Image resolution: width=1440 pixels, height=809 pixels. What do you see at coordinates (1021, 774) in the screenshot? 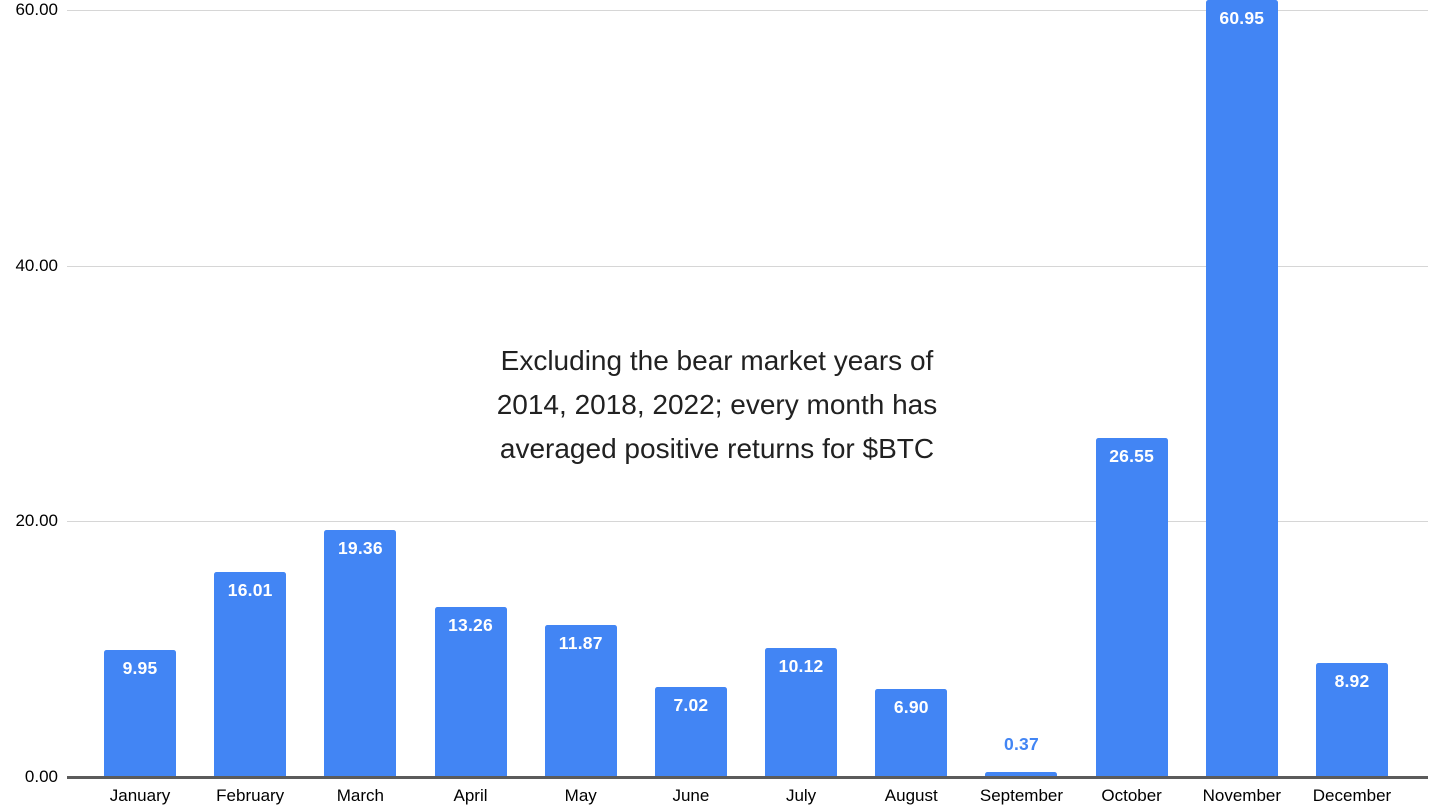
I see `bar-september` at bounding box center [1021, 774].